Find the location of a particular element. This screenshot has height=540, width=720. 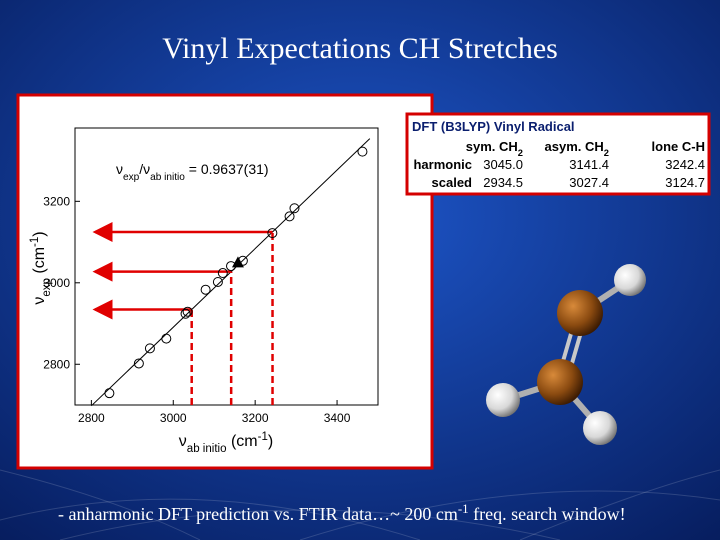

cell: 3045.0 is located at coordinates (503, 164).